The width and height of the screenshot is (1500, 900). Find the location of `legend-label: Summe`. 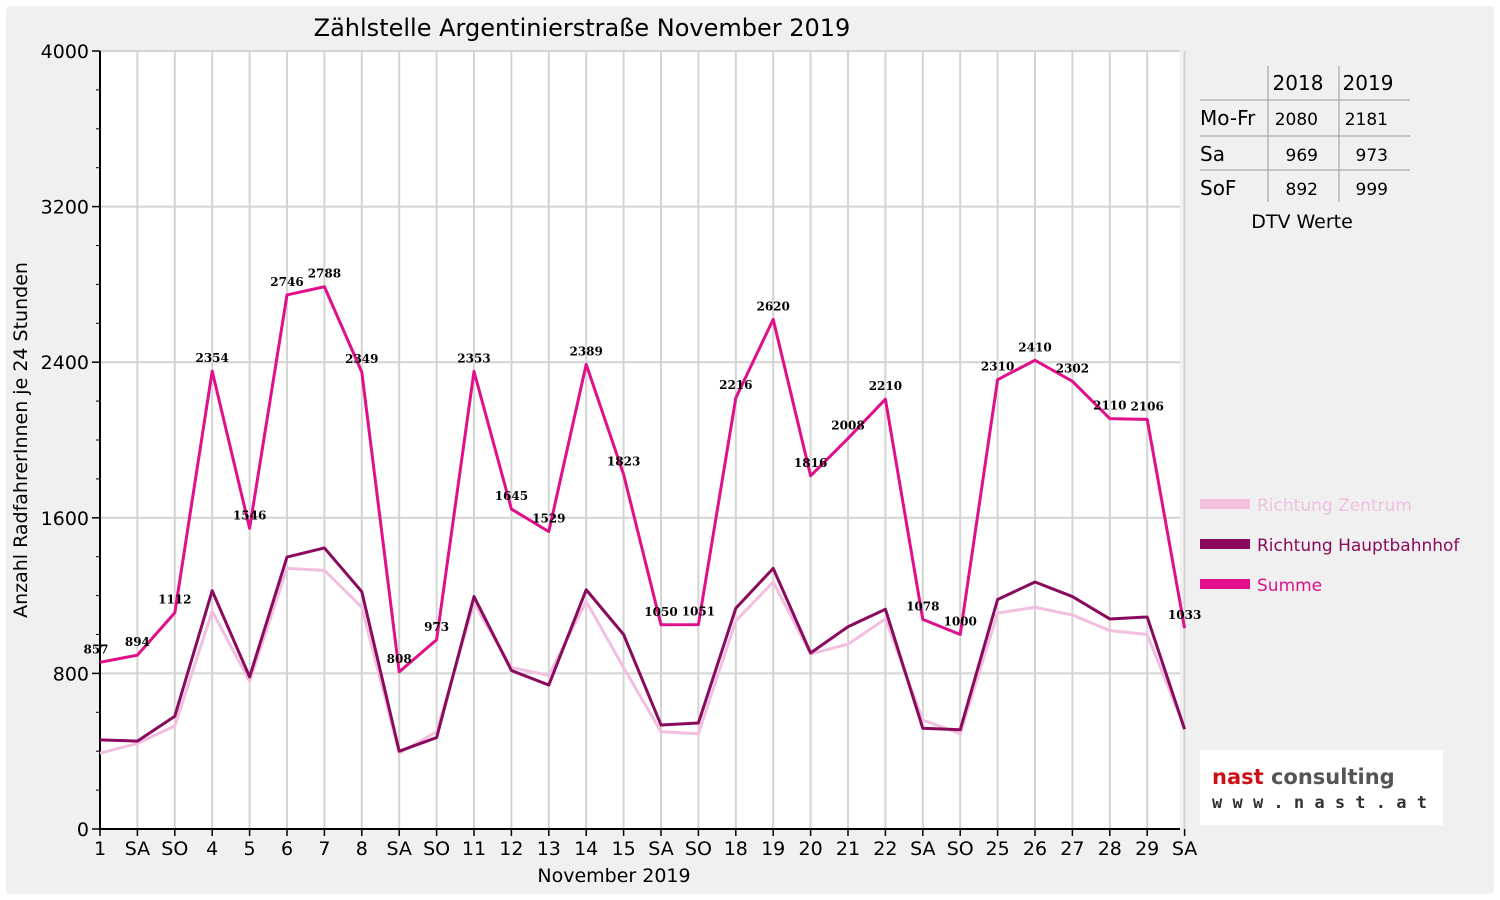

legend-label: Summe is located at coordinates (1289, 586).